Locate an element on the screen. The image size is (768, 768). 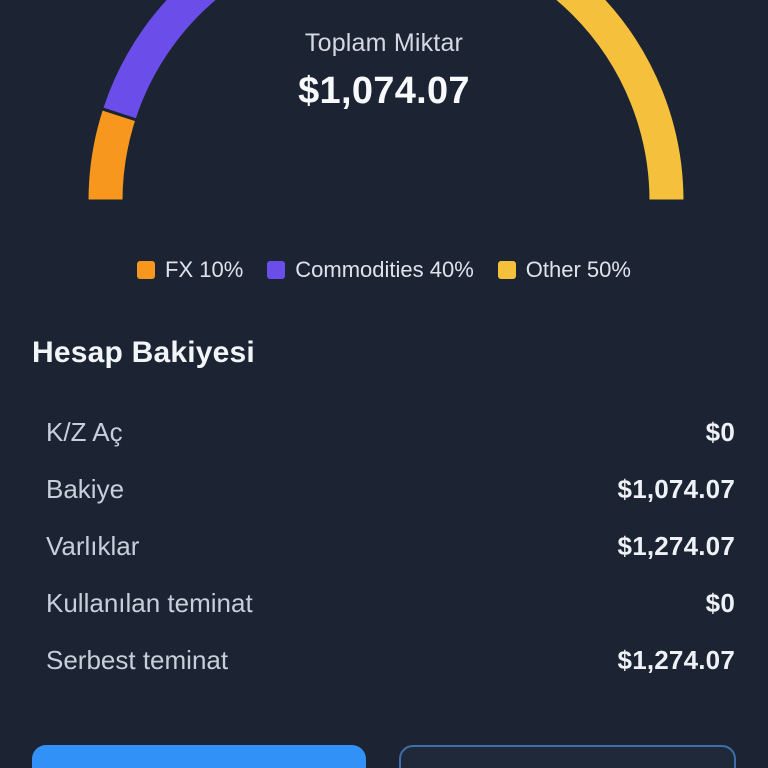
legend-item: FX 10% is located at coordinates (190, 270).